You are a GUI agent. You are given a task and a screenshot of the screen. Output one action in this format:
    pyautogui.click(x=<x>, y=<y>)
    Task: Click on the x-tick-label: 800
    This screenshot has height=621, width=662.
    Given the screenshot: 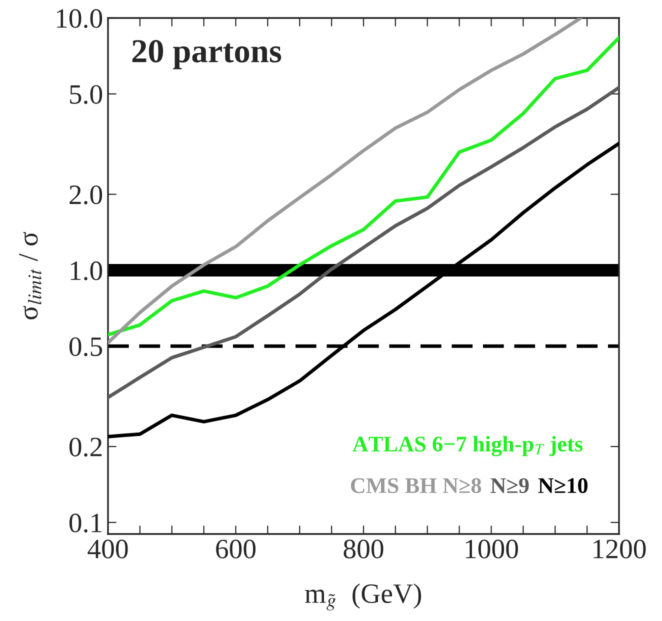 What is the action you would take?
    pyautogui.click(x=364, y=549)
    